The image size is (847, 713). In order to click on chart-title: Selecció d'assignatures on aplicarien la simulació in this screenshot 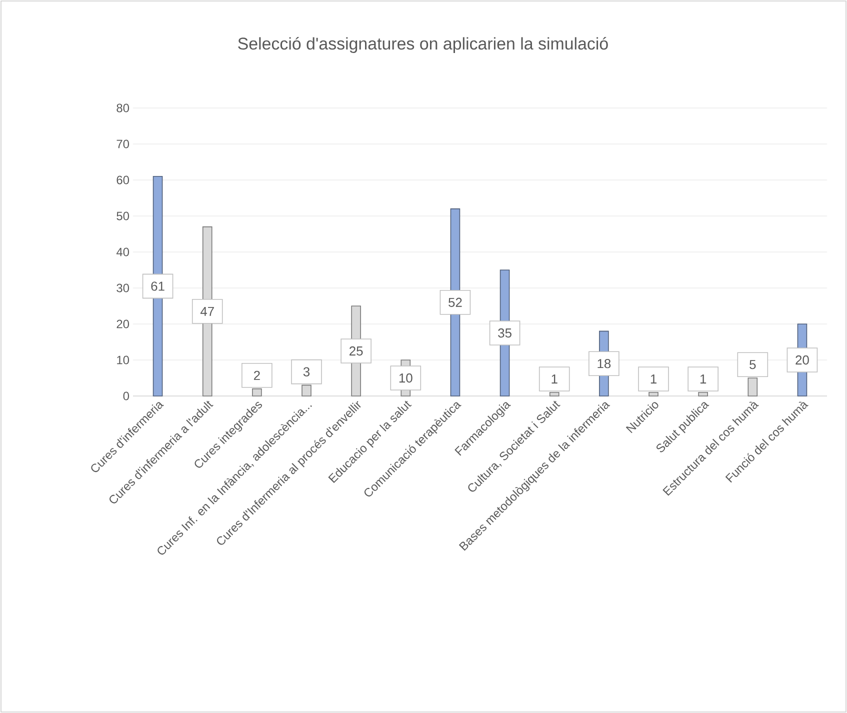, I will do `click(423, 45)`.